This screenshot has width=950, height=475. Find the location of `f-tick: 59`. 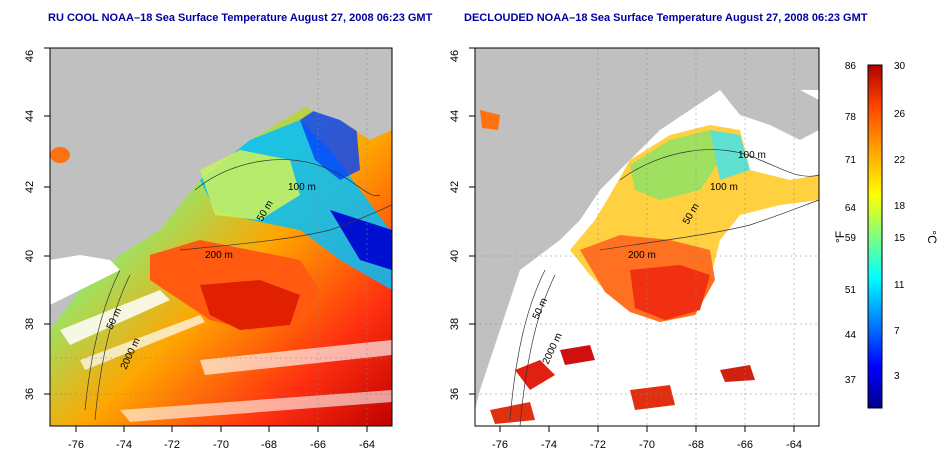

f-tick: 59 is located at coordinates (851, 238).